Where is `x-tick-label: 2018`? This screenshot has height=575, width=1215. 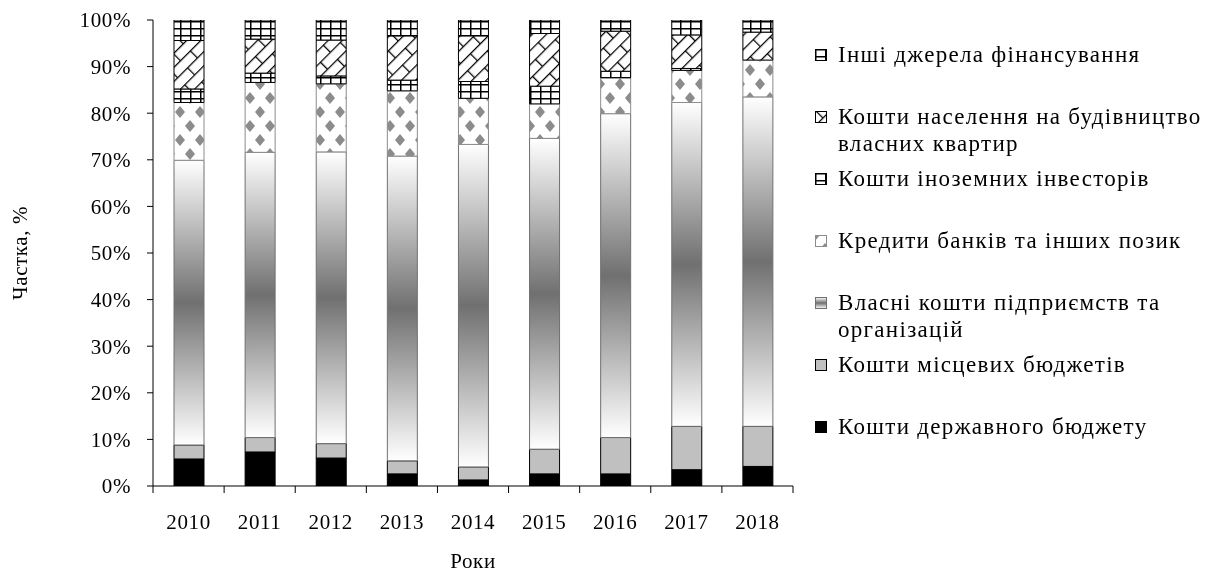
x-tick-label: 2018 is located at coordinates (757, 522).